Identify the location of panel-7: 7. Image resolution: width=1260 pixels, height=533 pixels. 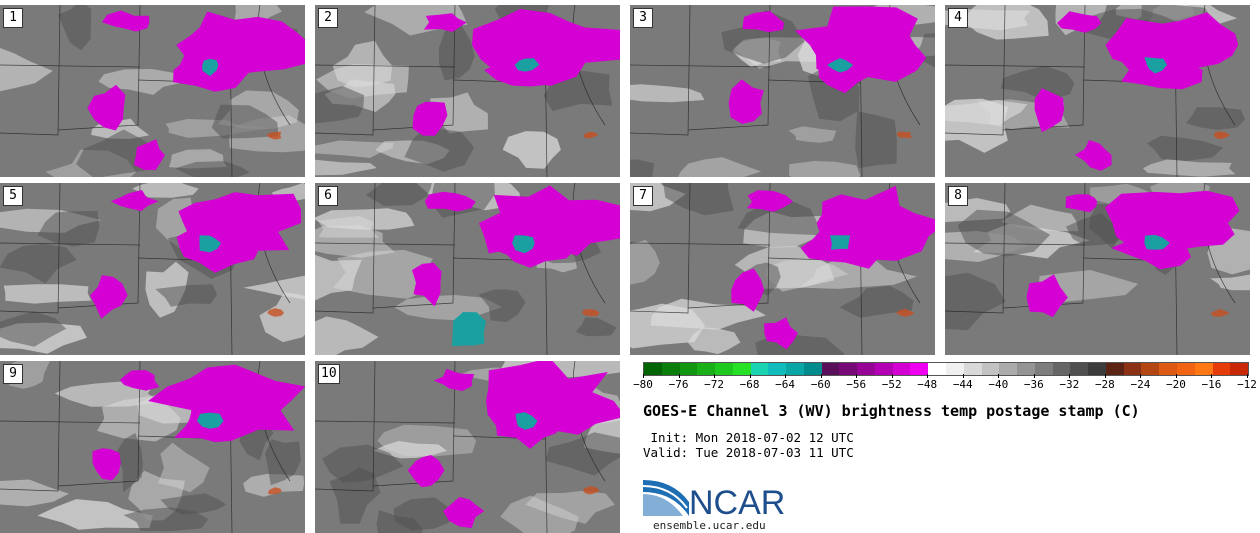
(782, 269).